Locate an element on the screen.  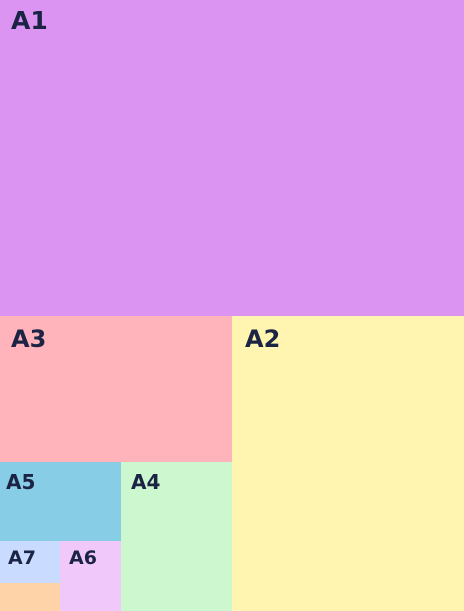
node-label: A1 is located at coordinates (29, 20).